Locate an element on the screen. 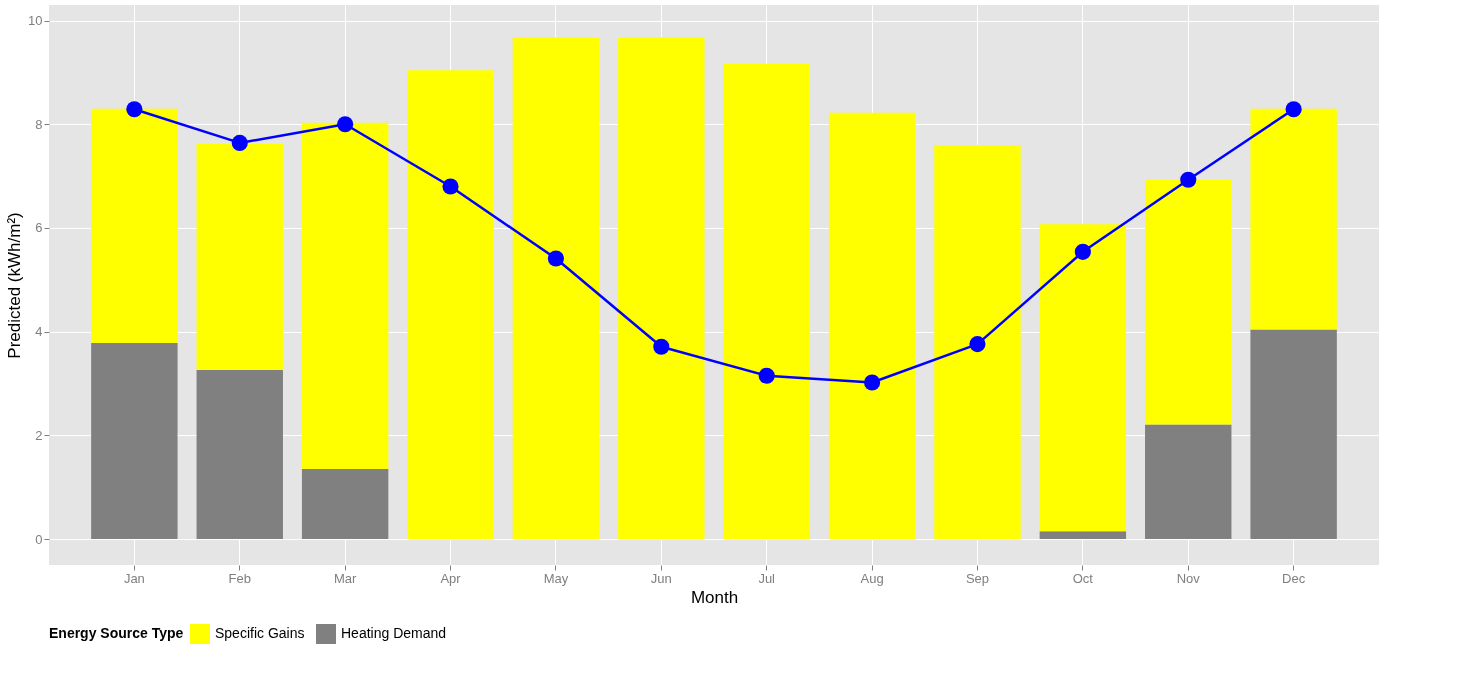 This screenshot has height=699, width=1468. y-tick-label: 4 is located at coordinates (39, 332).